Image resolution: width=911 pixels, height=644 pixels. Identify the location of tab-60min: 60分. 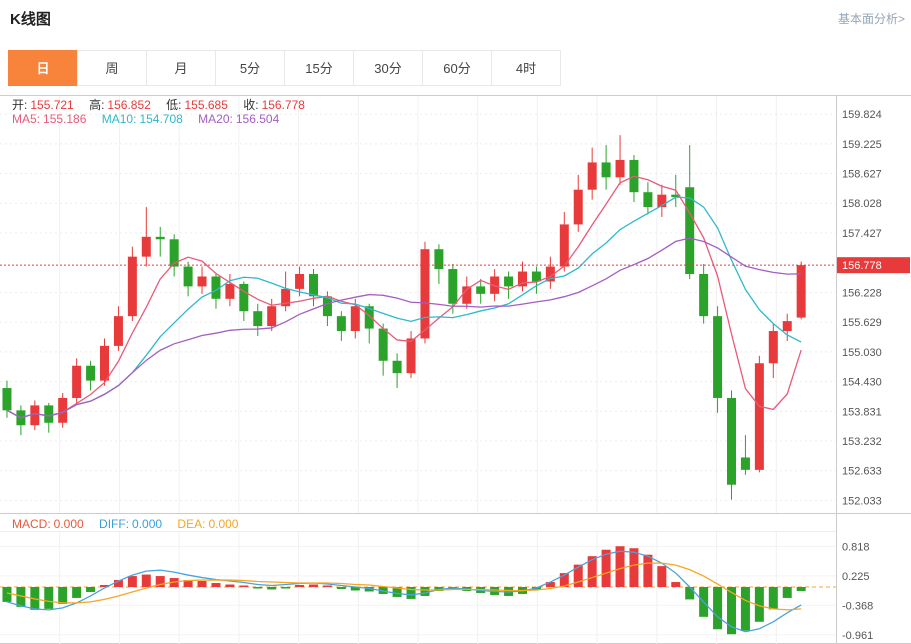
(457, 68).